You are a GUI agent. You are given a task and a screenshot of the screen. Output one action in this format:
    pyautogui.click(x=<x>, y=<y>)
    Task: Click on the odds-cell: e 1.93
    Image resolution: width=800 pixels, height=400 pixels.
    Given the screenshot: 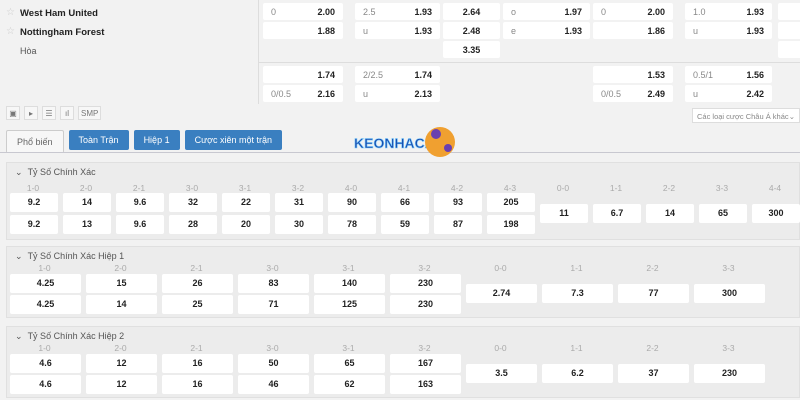 What is the action you would take?
    pyautogui.click(x=546, y=30)
    